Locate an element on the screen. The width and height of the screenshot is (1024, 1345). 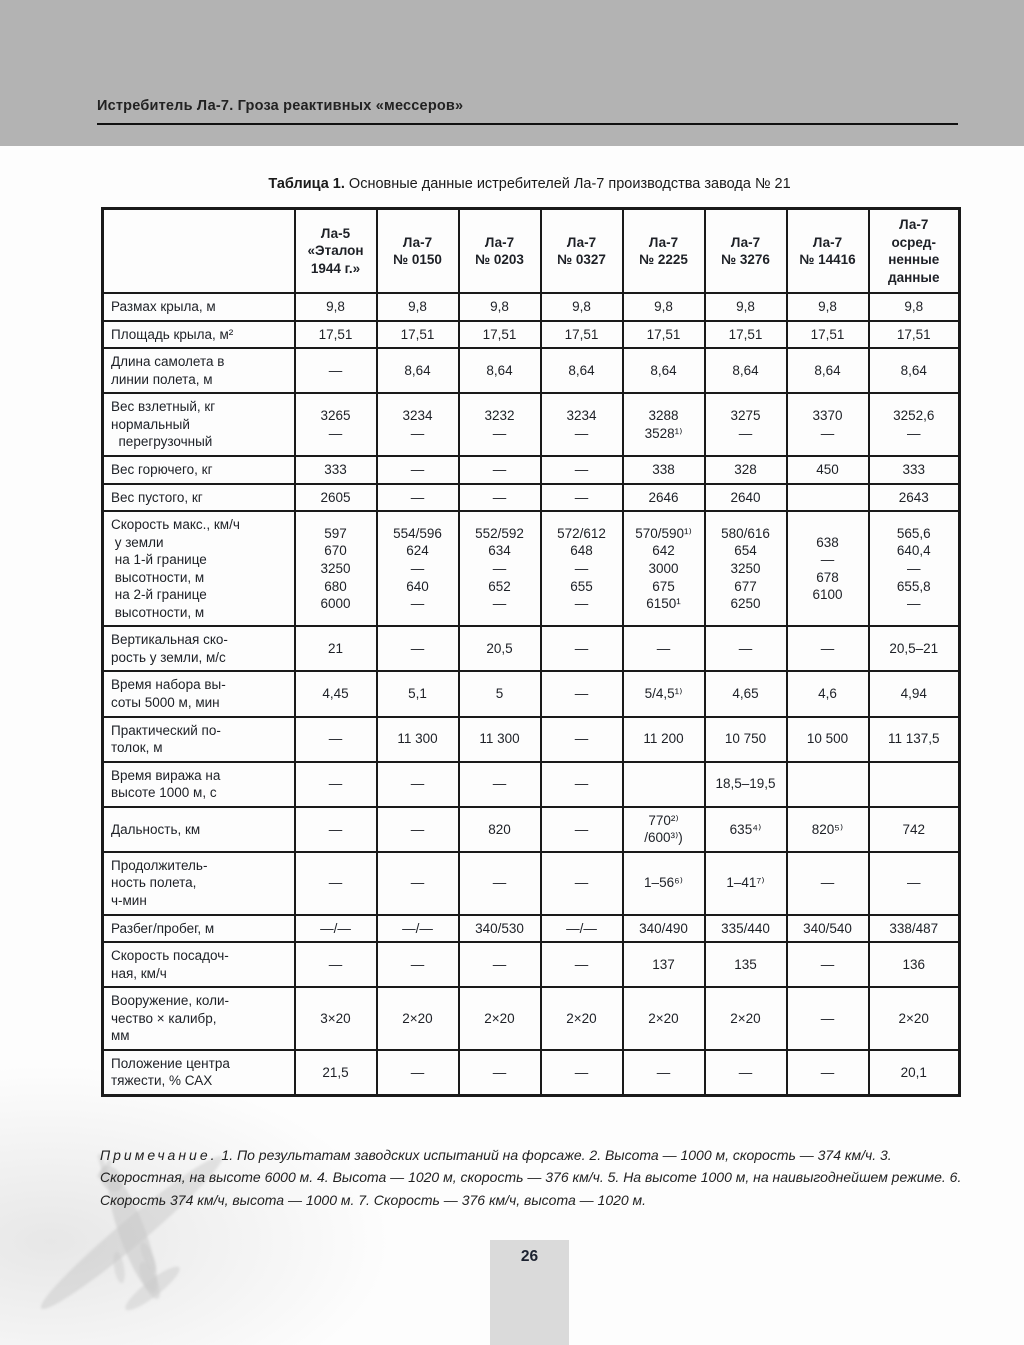
data-cell: 552/592 634 — 652 — is located at coordinates (499, 569).